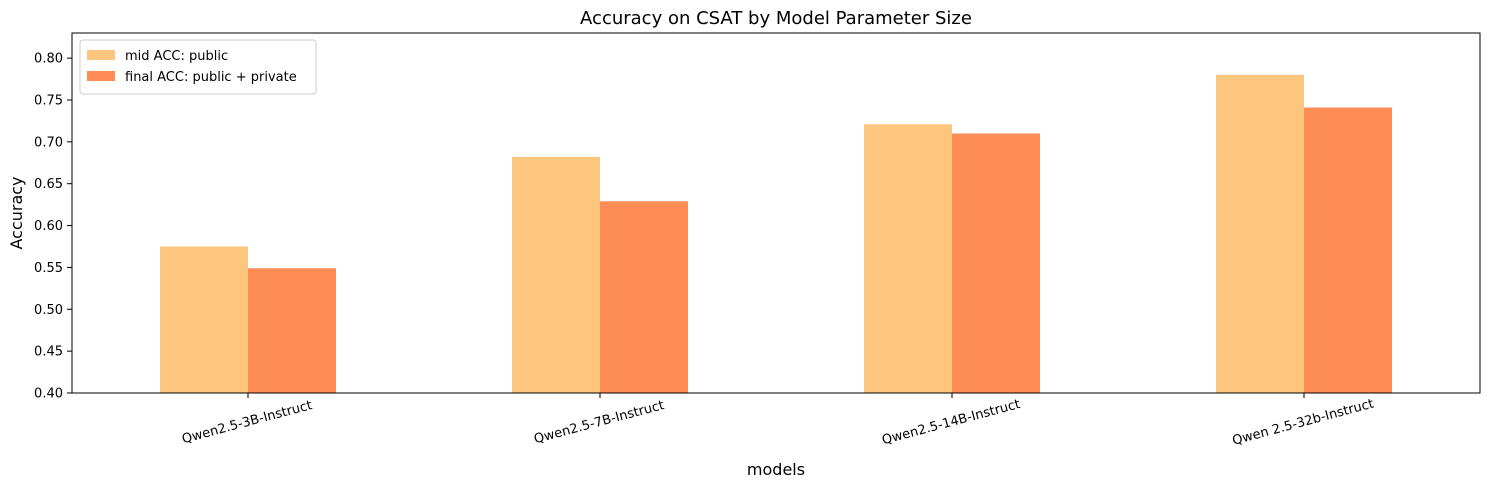 The width and height of the screenshot is (1489, 494). What do you see at coordinates (950, 422) in the screenshot?
I see `x-tick-label: Qwen2.5-14B-Instruct` at bounding box center [950, 422].